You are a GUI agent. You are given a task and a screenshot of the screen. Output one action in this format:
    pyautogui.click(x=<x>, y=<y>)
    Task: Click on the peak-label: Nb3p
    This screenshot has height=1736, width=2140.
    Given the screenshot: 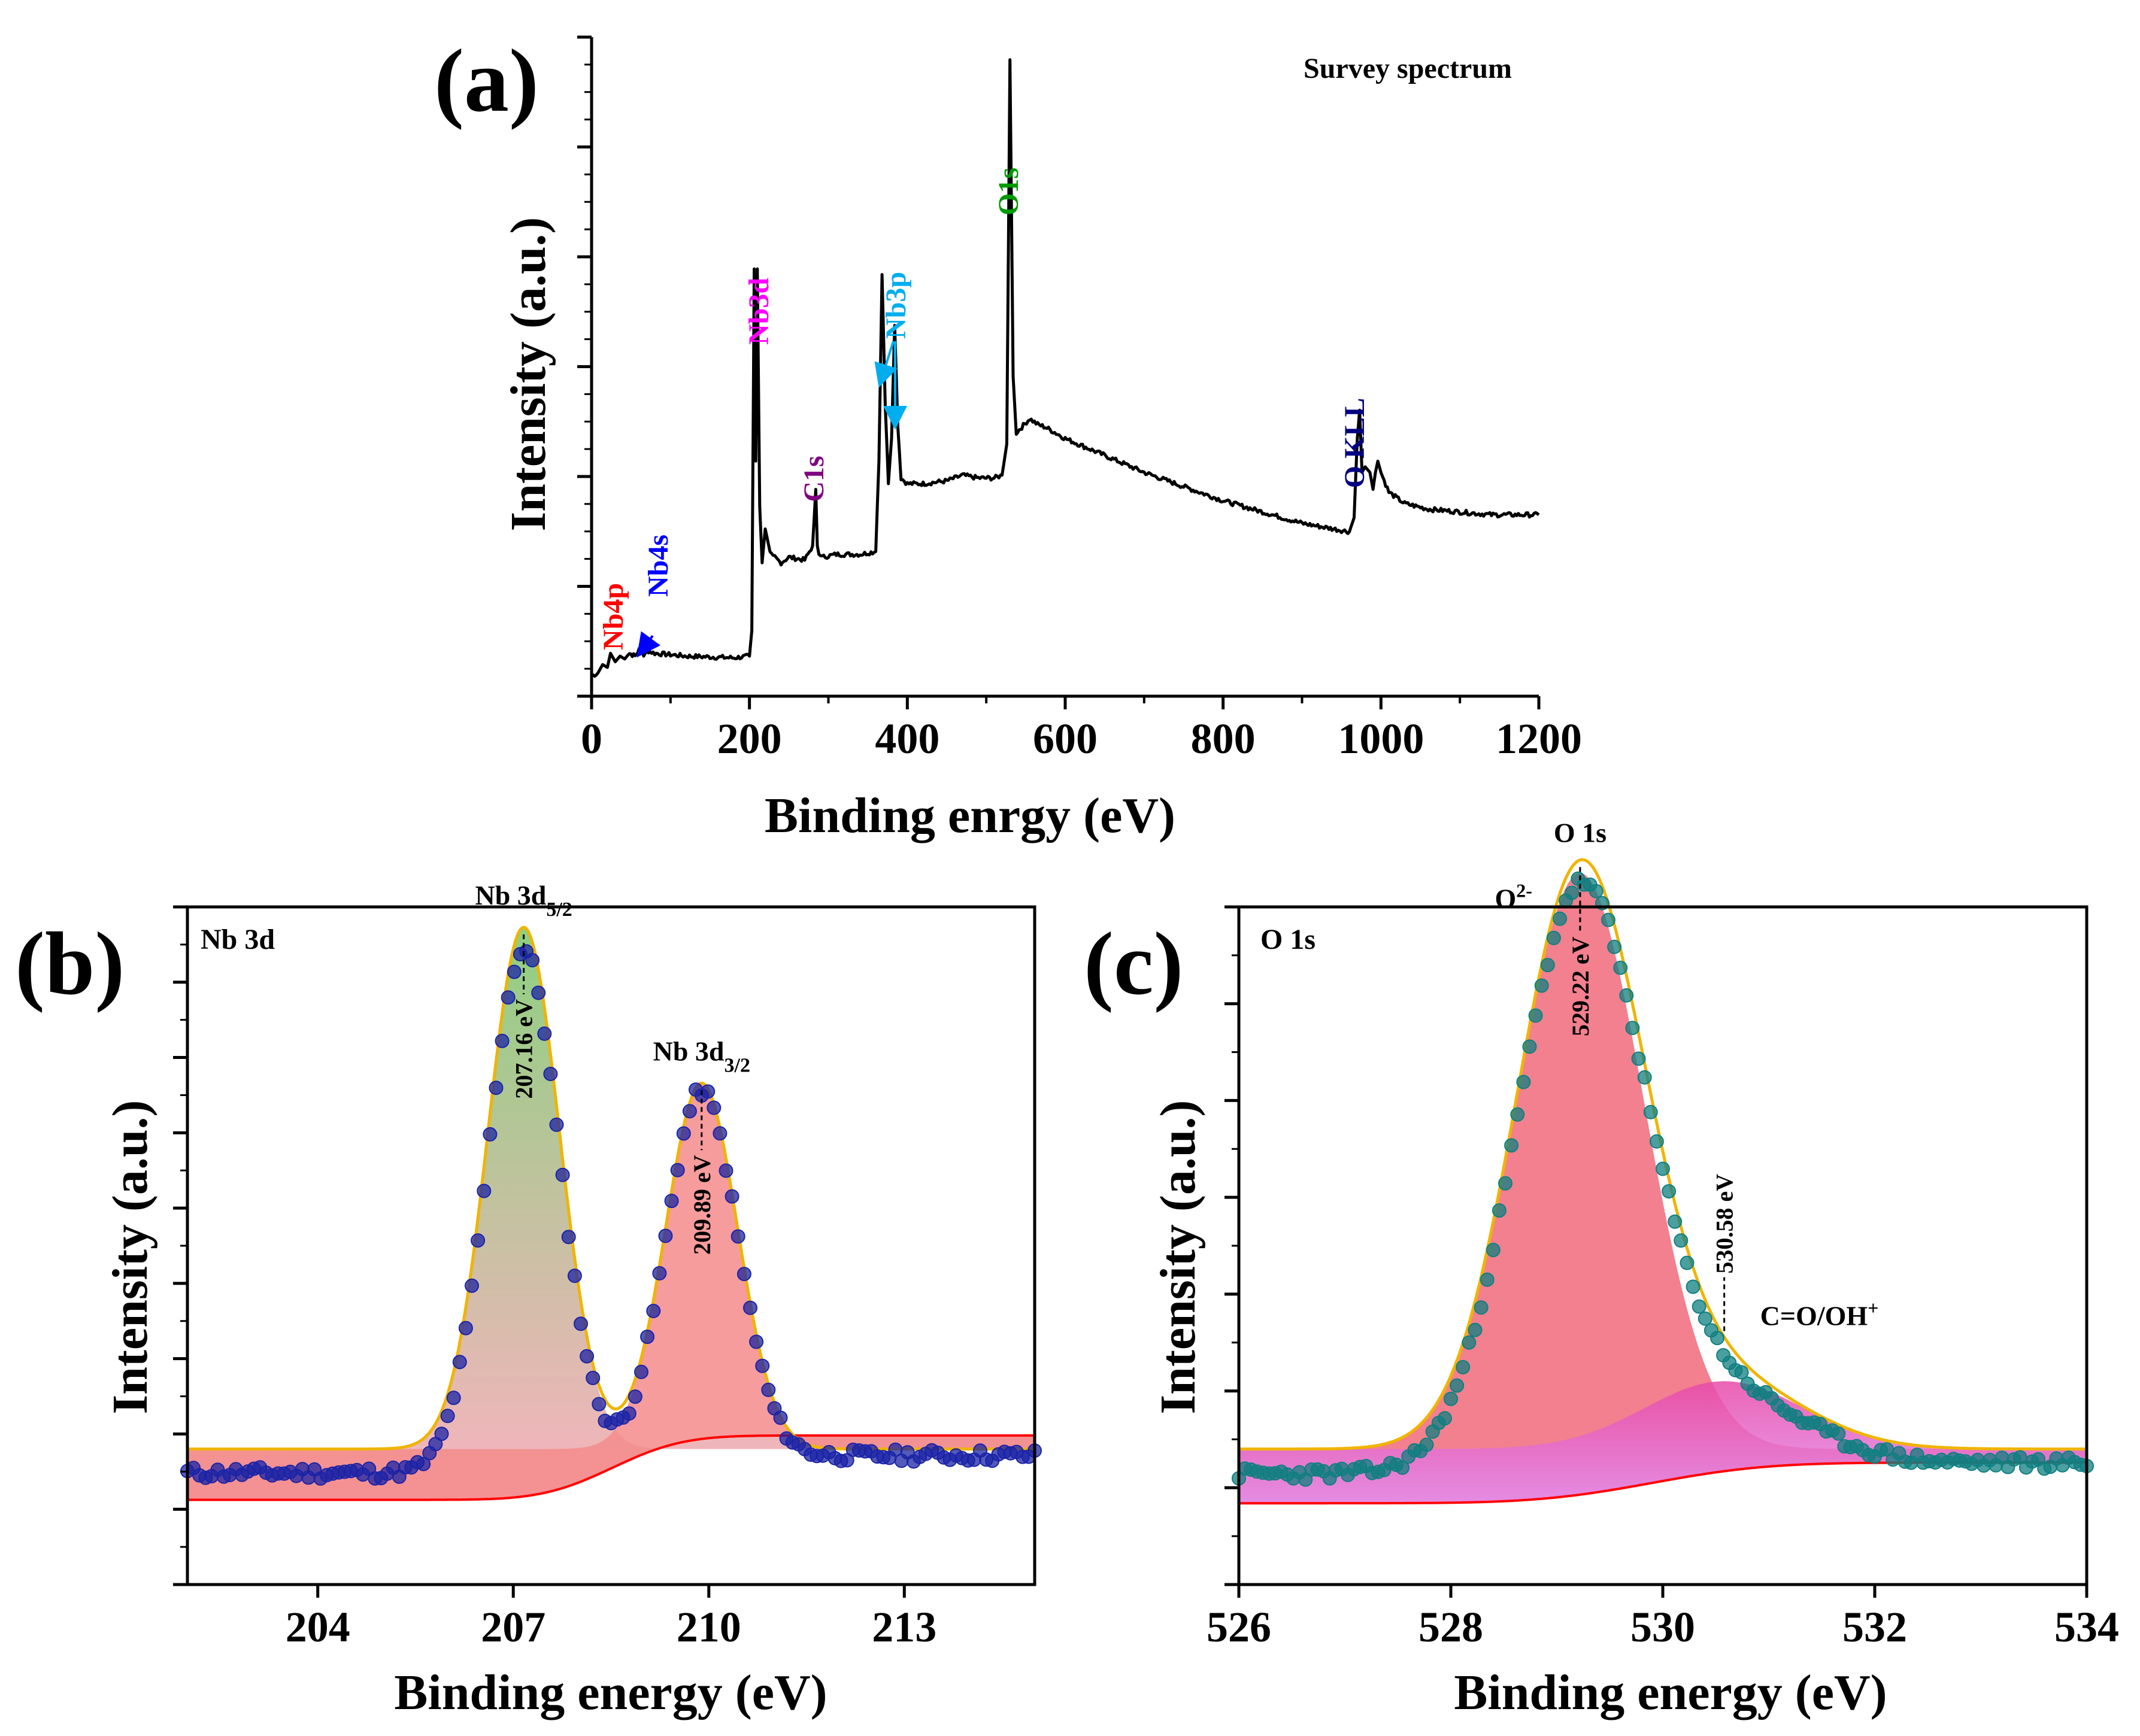 What is the action you would take?
    pyautogui.click(x=896, y=306)
    